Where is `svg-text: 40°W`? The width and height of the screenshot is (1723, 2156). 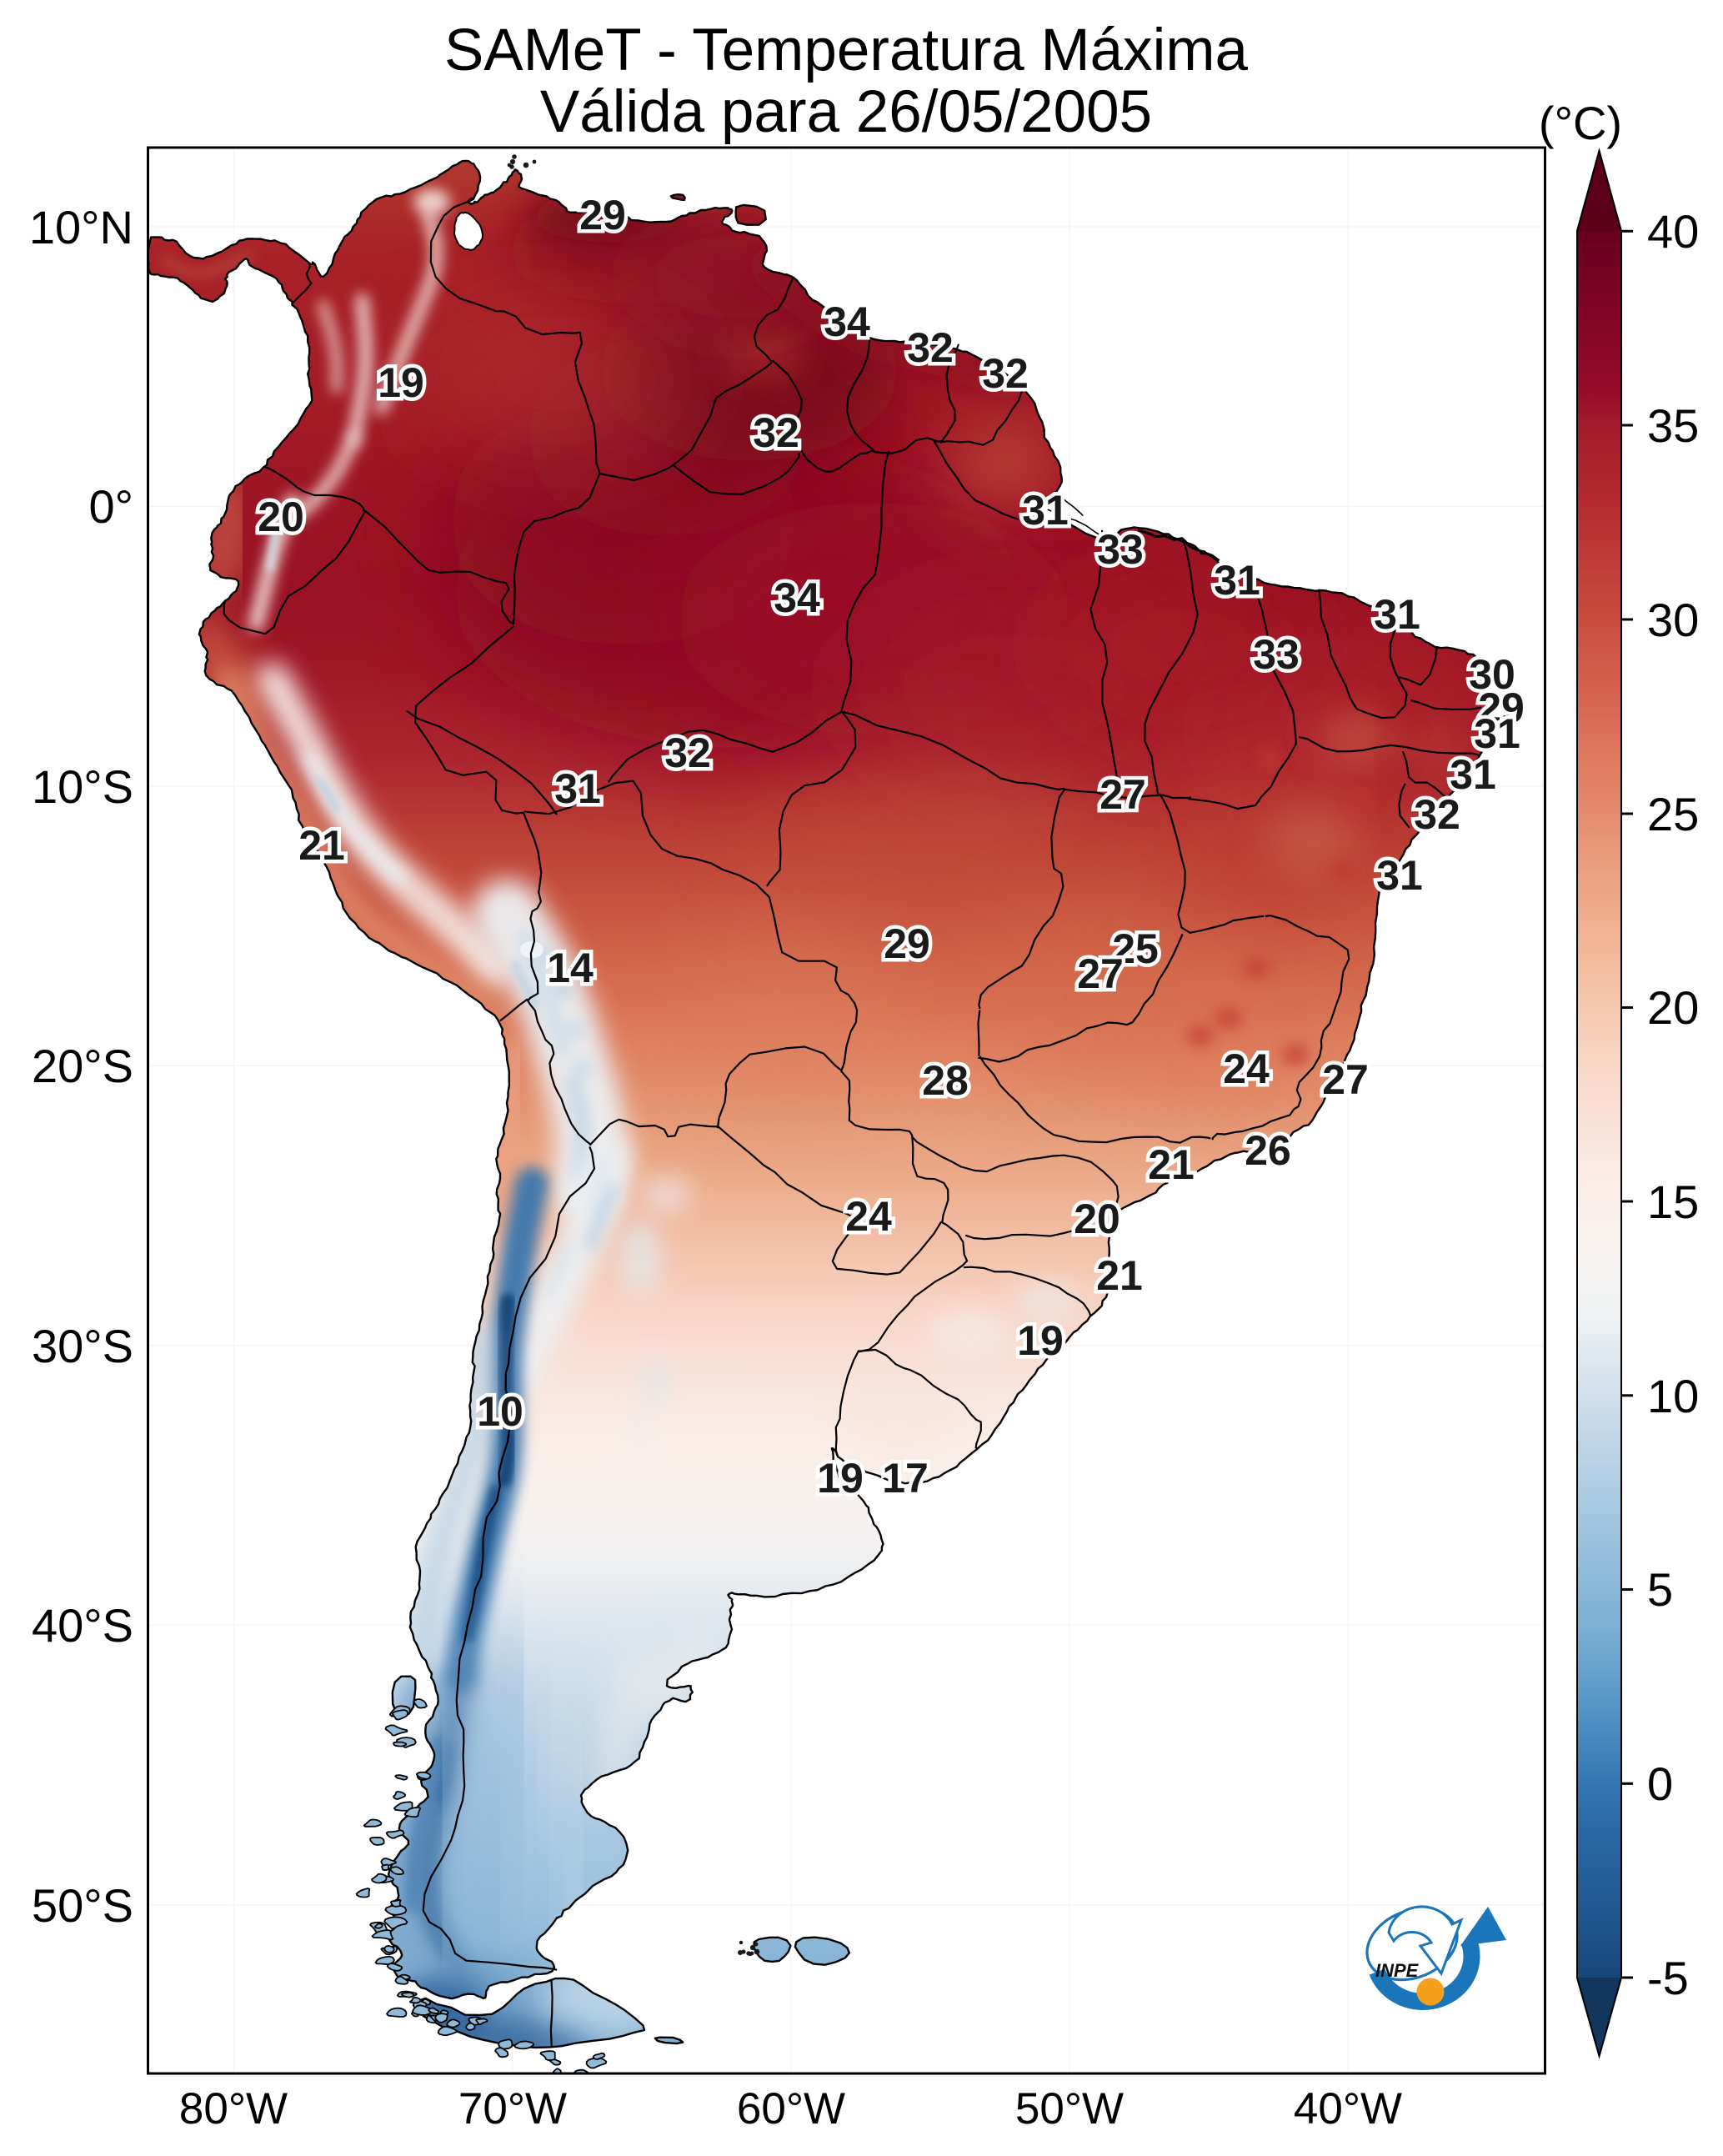
svg-text: 40°W is located at coordinates (1348, 2108).